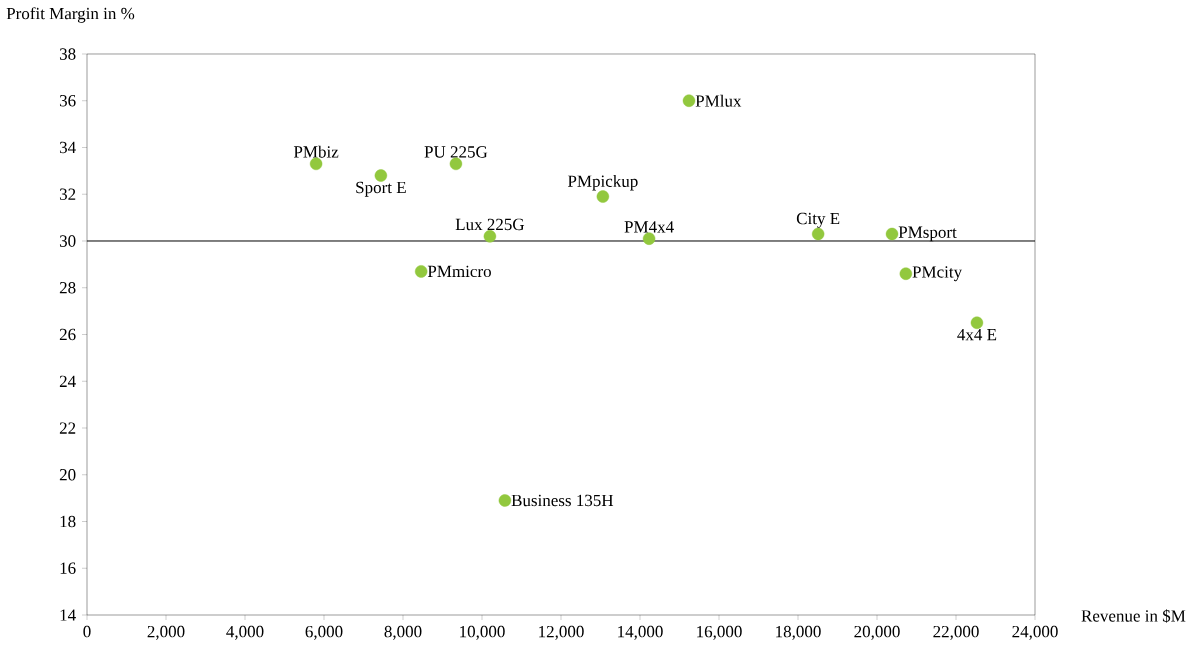 The height and width of the screenshot is (653, 1192). What do you see at coordinates (562, 500) in the screenshot?
I see `annotation: Business 135H` at bounding box center [562, 500].